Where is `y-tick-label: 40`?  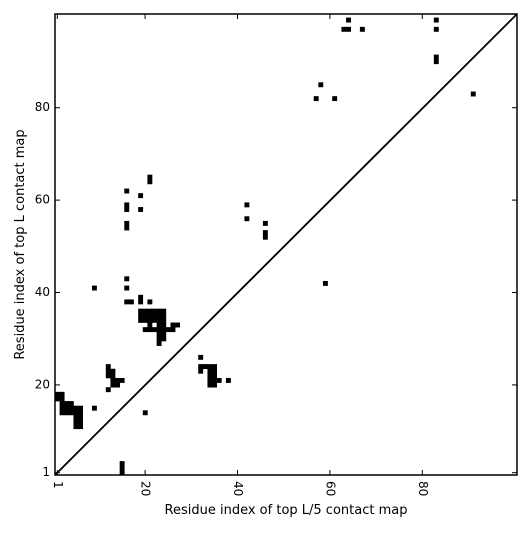
y-tick-label: 40 is located at coordinates (42, 292).